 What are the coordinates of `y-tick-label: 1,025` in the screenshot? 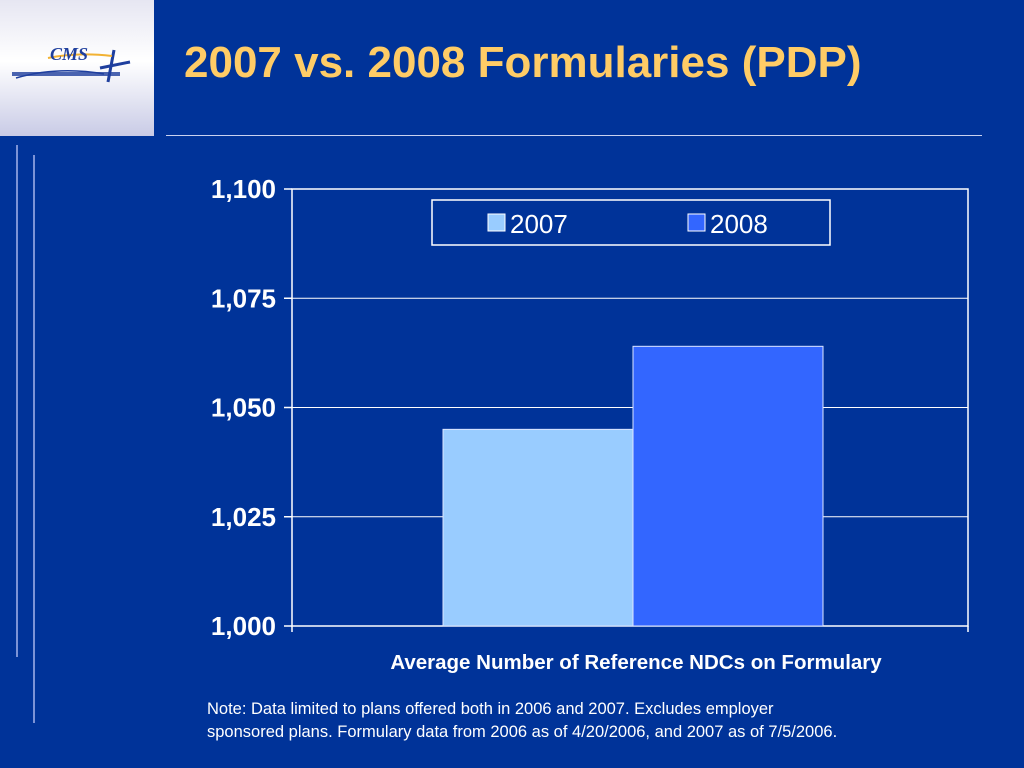 It's located at (243, 517).